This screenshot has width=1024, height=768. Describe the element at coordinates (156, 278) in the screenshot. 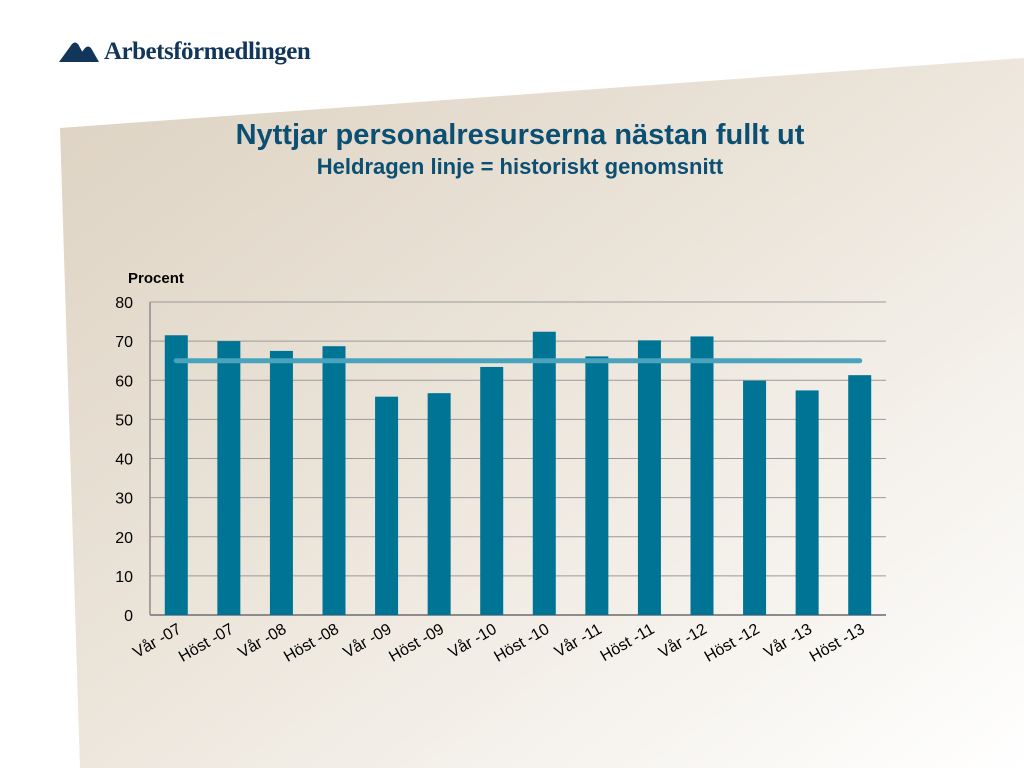

I see `y-axis-label: Procent` at that location.